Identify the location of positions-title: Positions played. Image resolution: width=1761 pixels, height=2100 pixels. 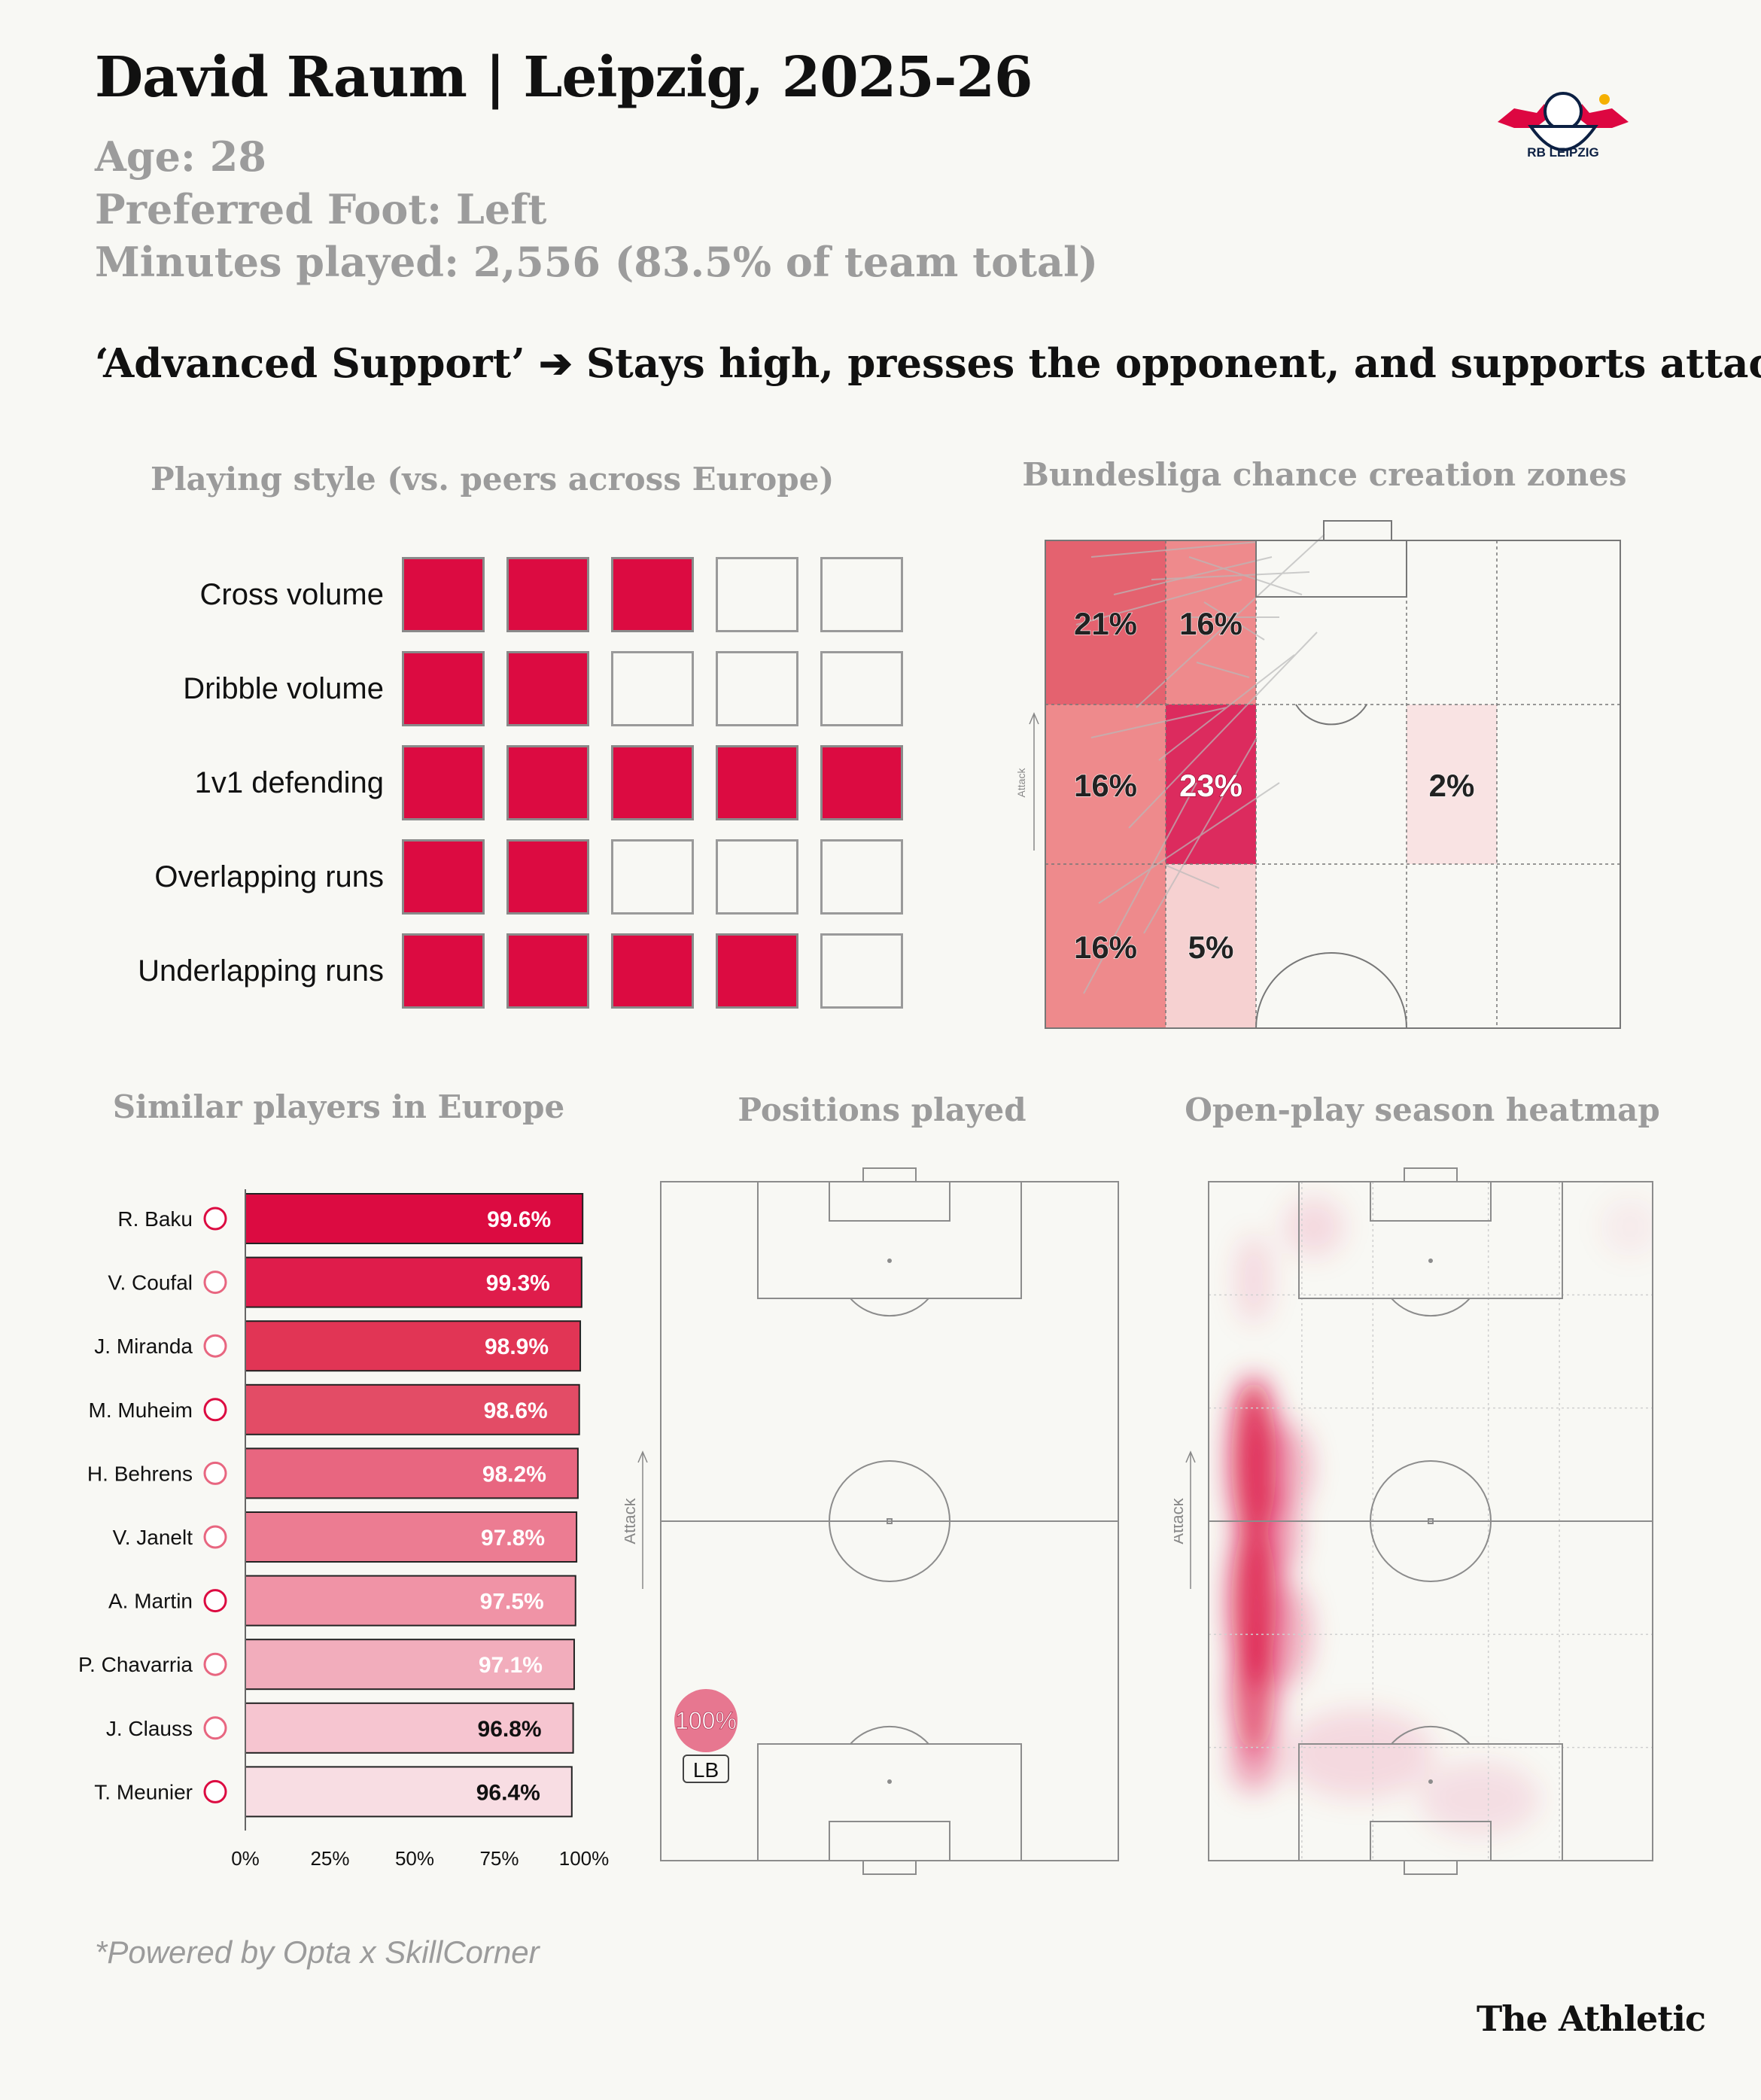
(882, 1109).